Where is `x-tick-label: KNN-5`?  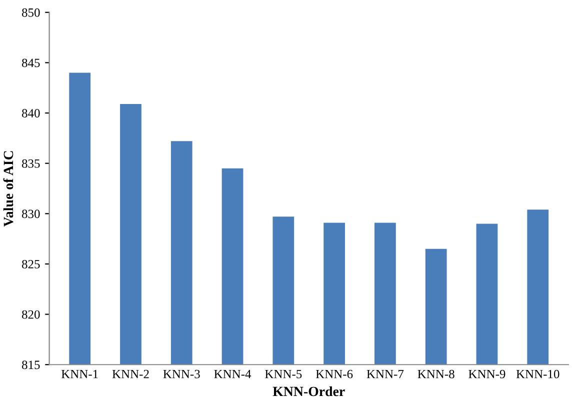
x-tick-label: KNN-5 is located at coordinates (283, 374).